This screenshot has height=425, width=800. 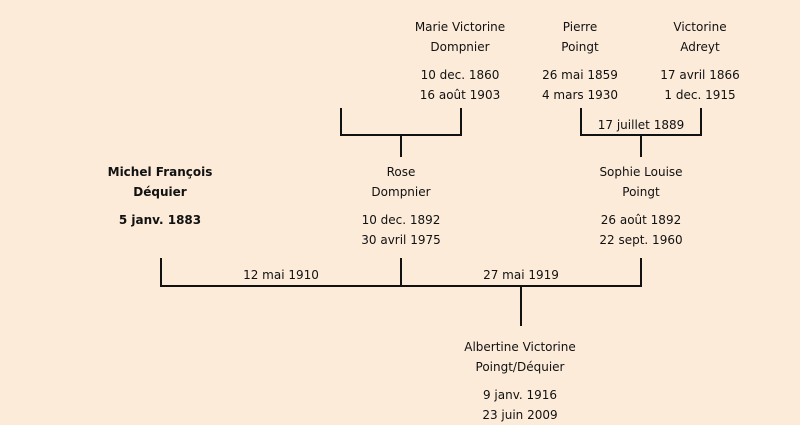 I want to click on name: Pierre, so click(x=580, y=27).